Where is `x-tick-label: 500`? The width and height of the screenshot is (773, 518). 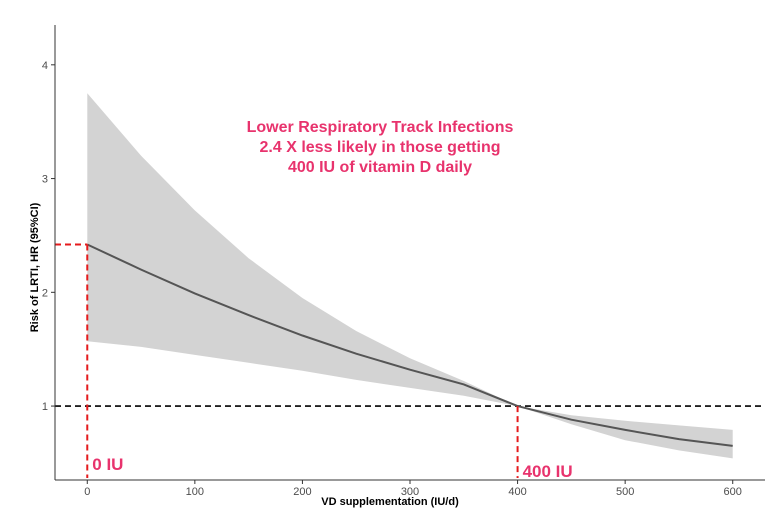
x-tick-label: 500 is located at coordinates (625, 492).